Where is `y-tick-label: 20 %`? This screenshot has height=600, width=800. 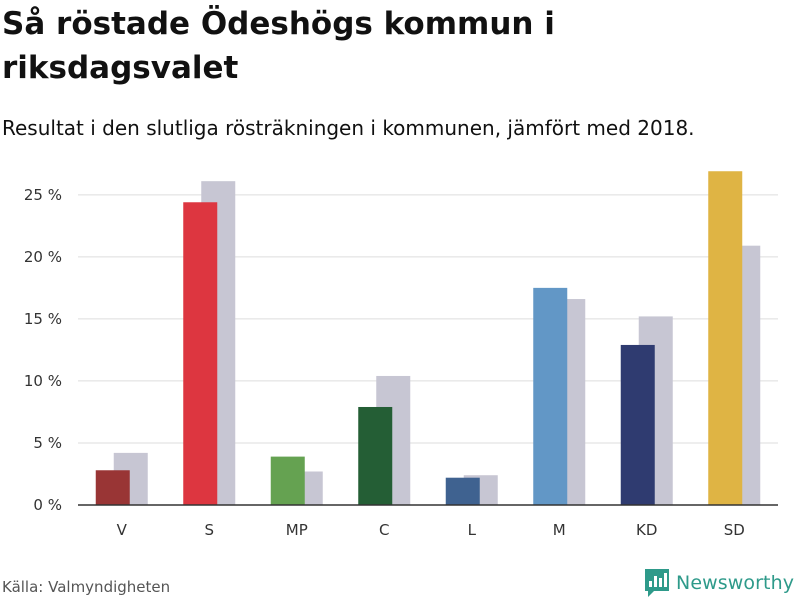 y-tick-label: 20 % is located at coordinates (43, 257).